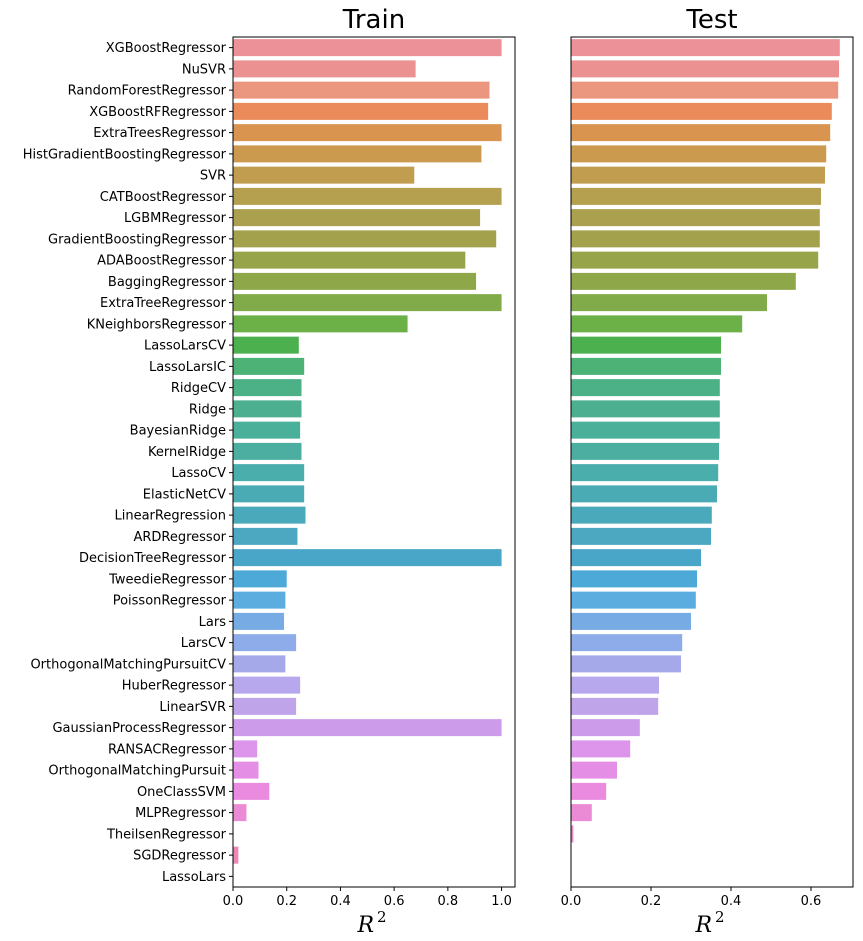 The image size is (863, 941). Describe the element at coordinates (204, 69) in the screenshot. I see `category-label: NuSVR` at that location.